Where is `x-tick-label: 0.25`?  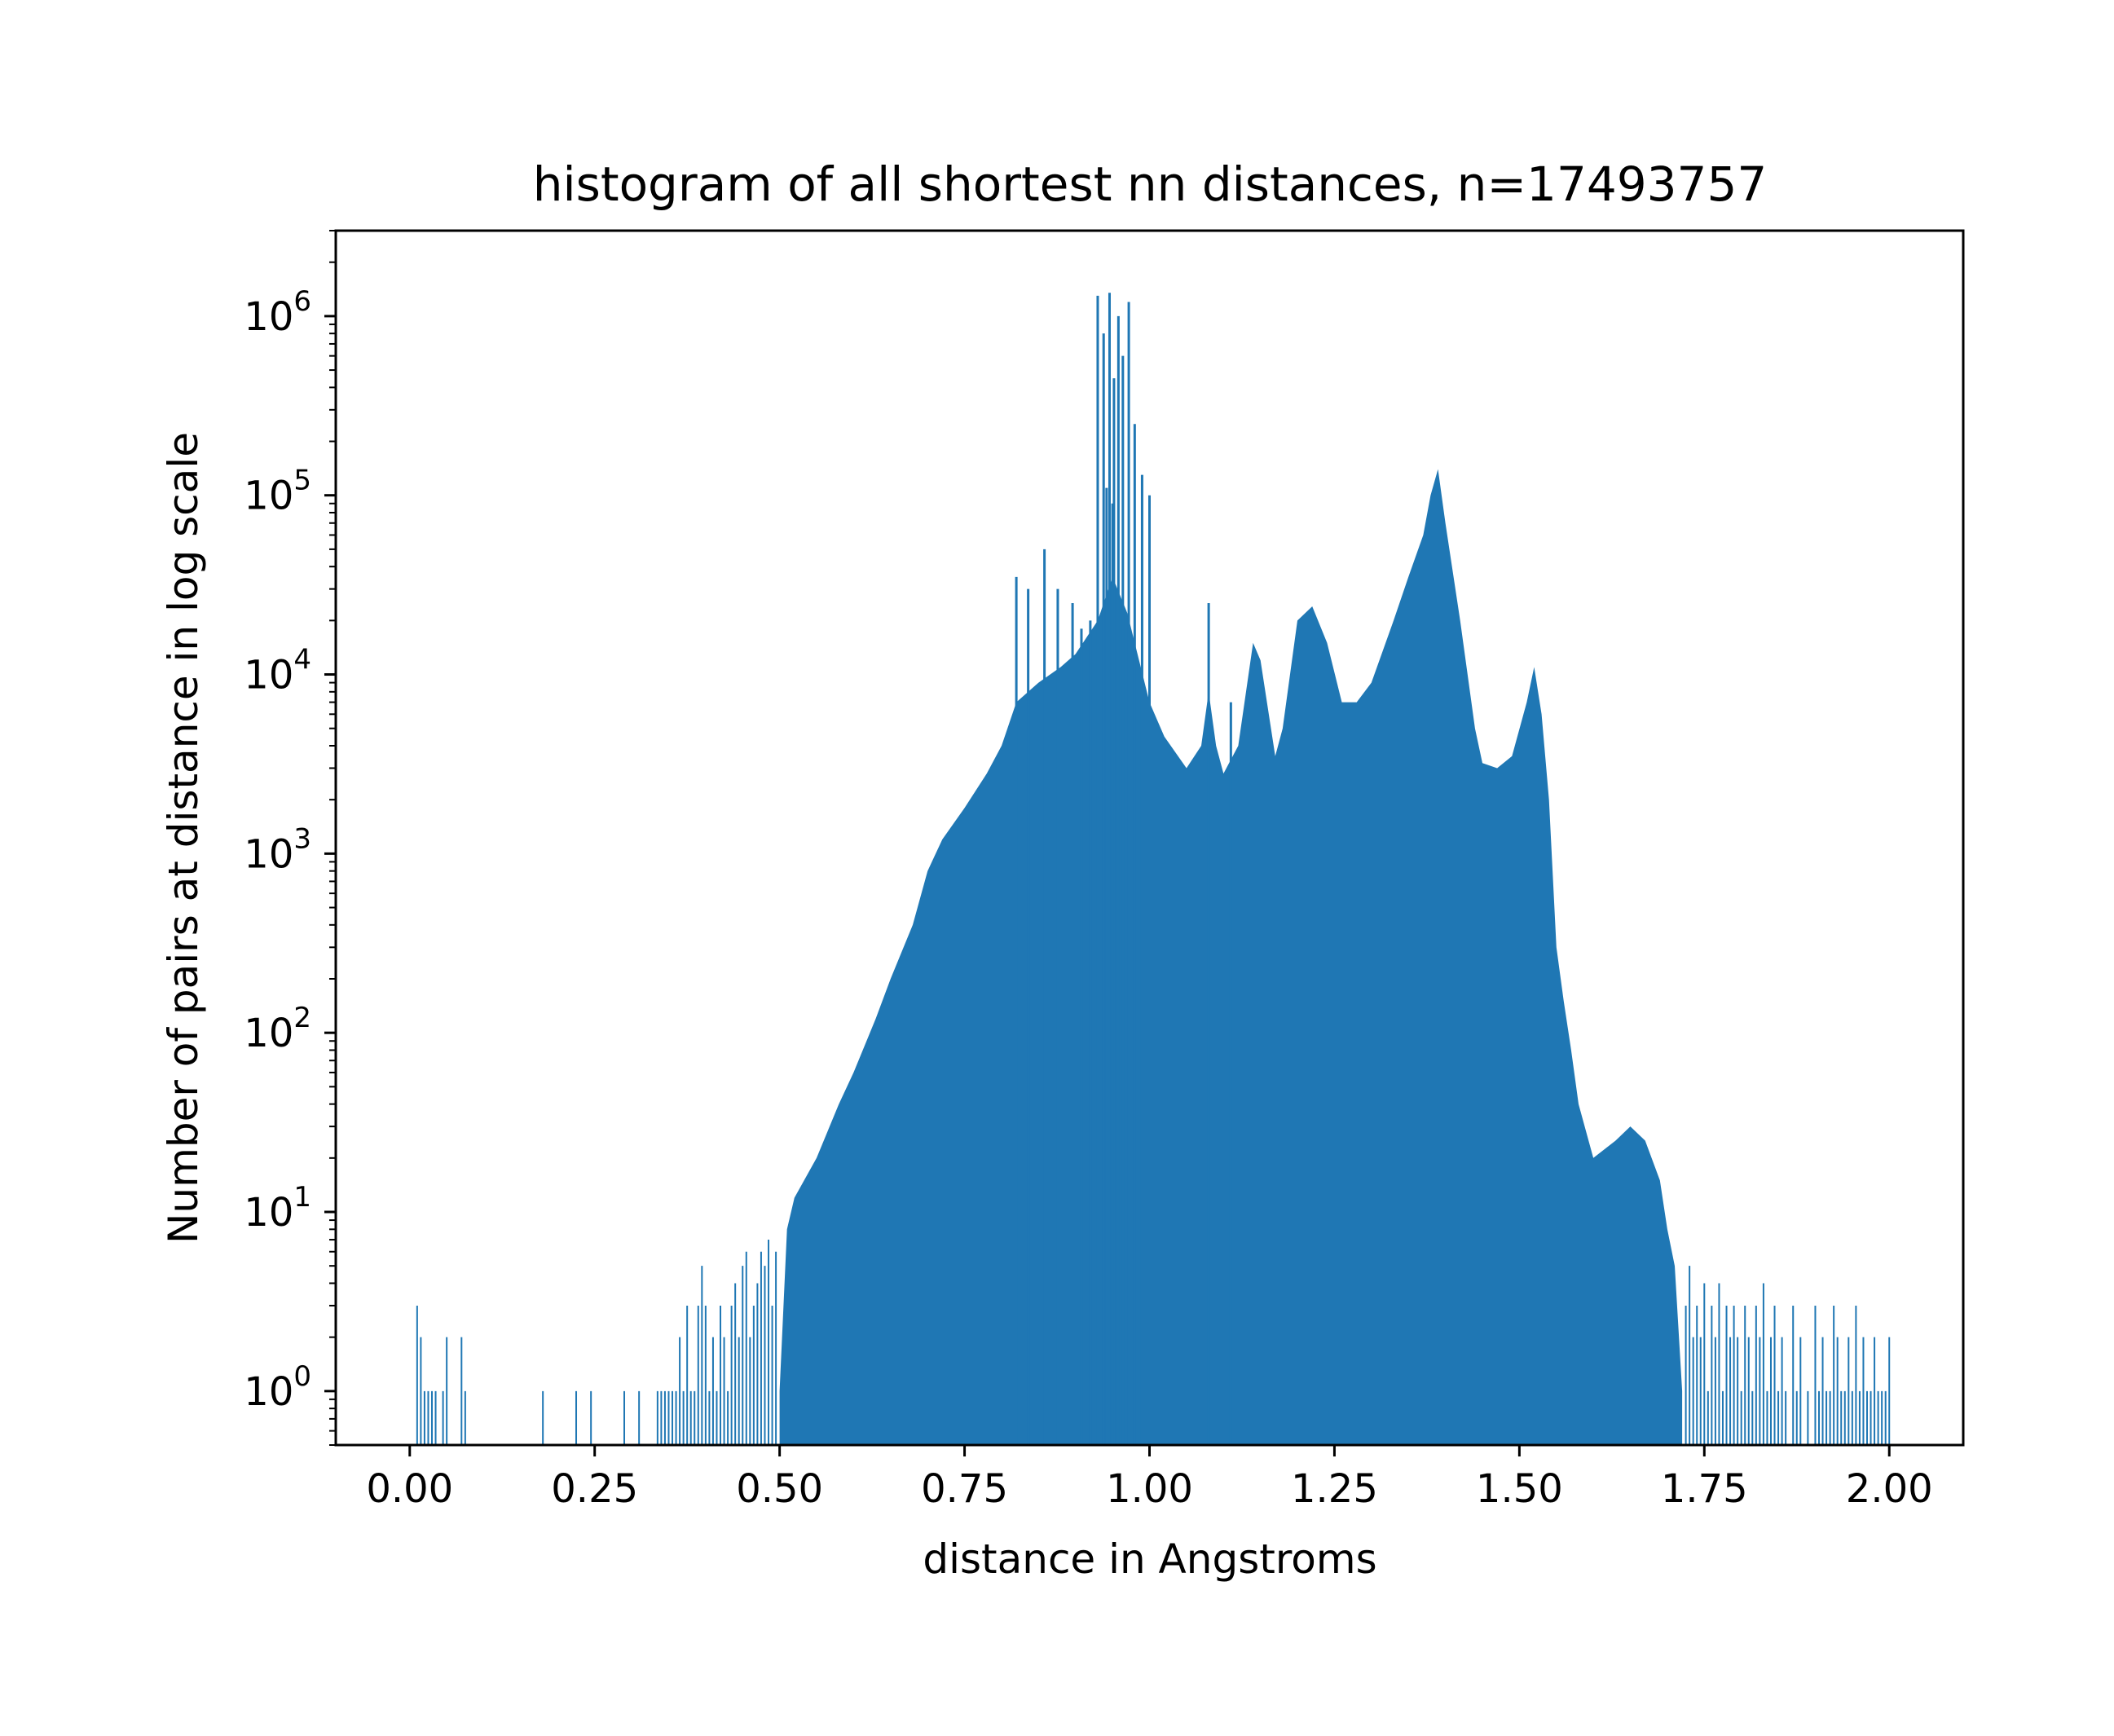 x-tick-label: 0.25 is located at coordinates (594, 1489).